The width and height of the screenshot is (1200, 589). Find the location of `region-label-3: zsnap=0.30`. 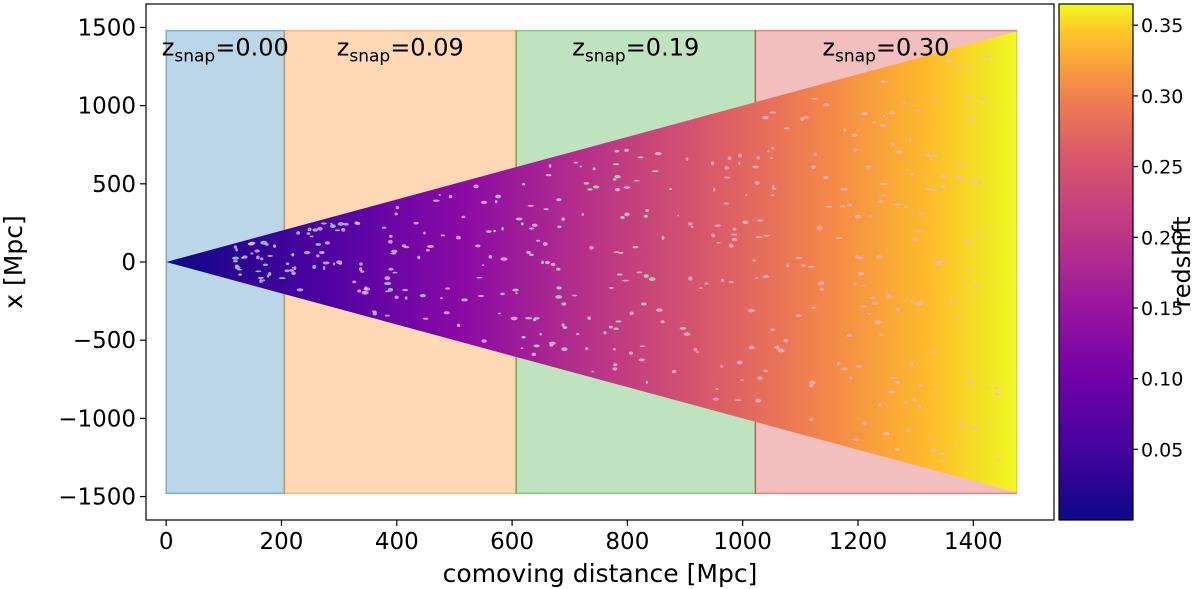

region-label-3: zsnap=0.30 is located at coordinates (885, 50).